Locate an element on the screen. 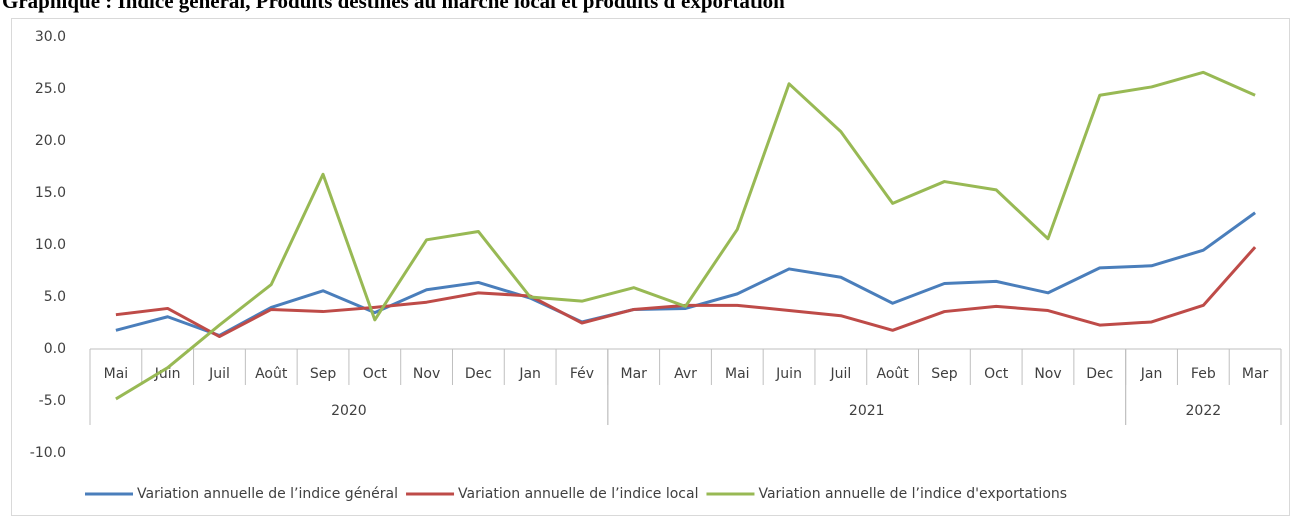  group-label: 2020 is located at coordinates (349, 411).